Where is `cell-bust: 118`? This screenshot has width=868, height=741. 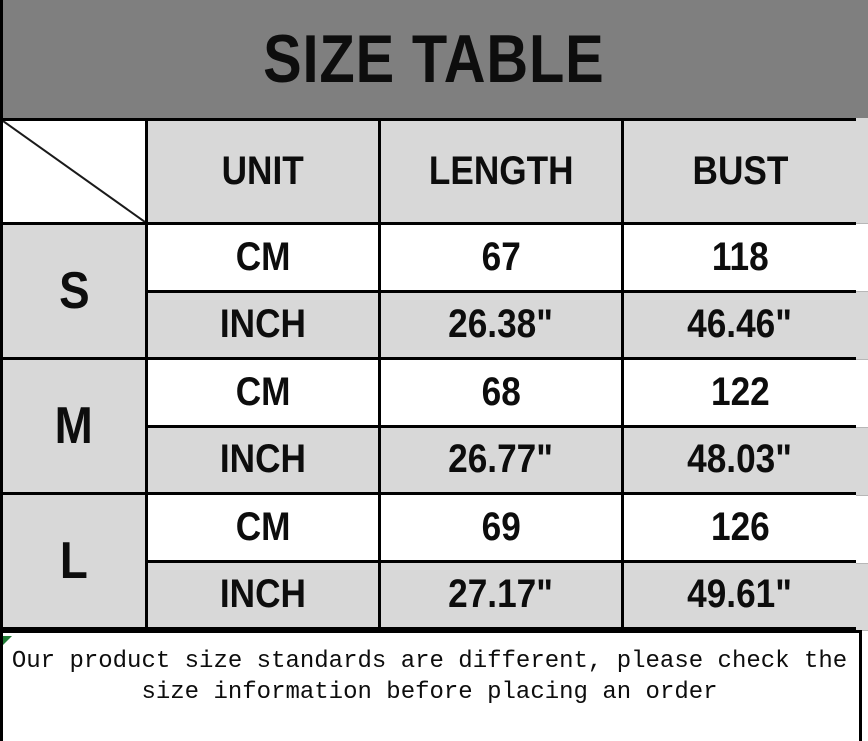 cell-bust: 118 is located at coordinates (740, 257).